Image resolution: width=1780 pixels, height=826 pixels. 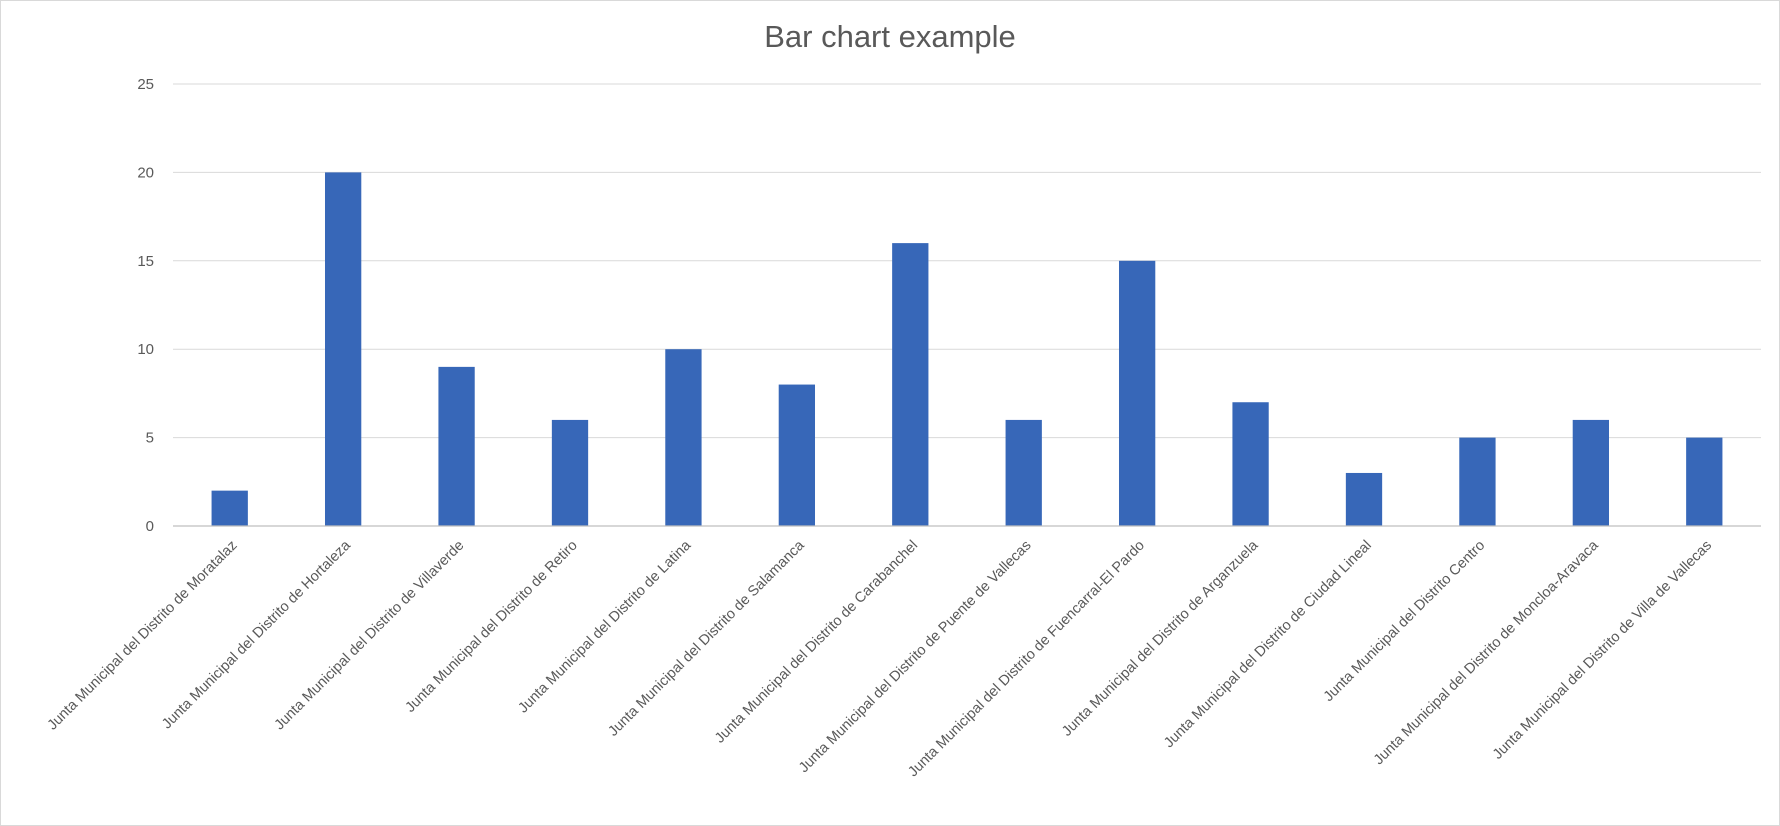 What do you see at coordinates (145, 172) in the screenshot?
I see `y-tick-label: 20` at bounding box center [145, 172].